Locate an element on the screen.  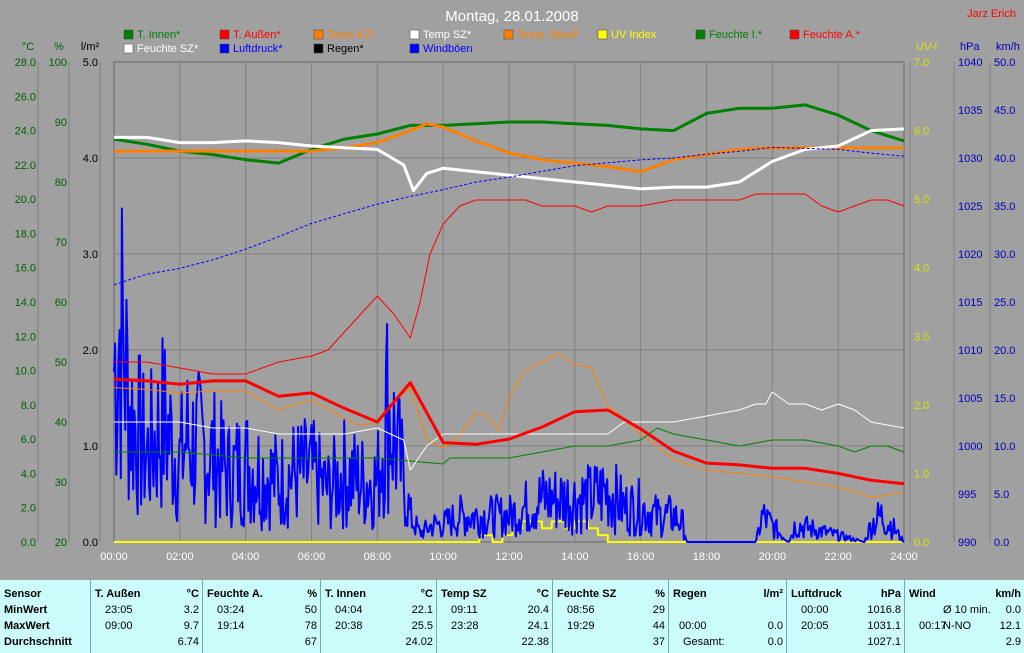
legend-item: Temp KZ* is located at coordinates (344, 35).